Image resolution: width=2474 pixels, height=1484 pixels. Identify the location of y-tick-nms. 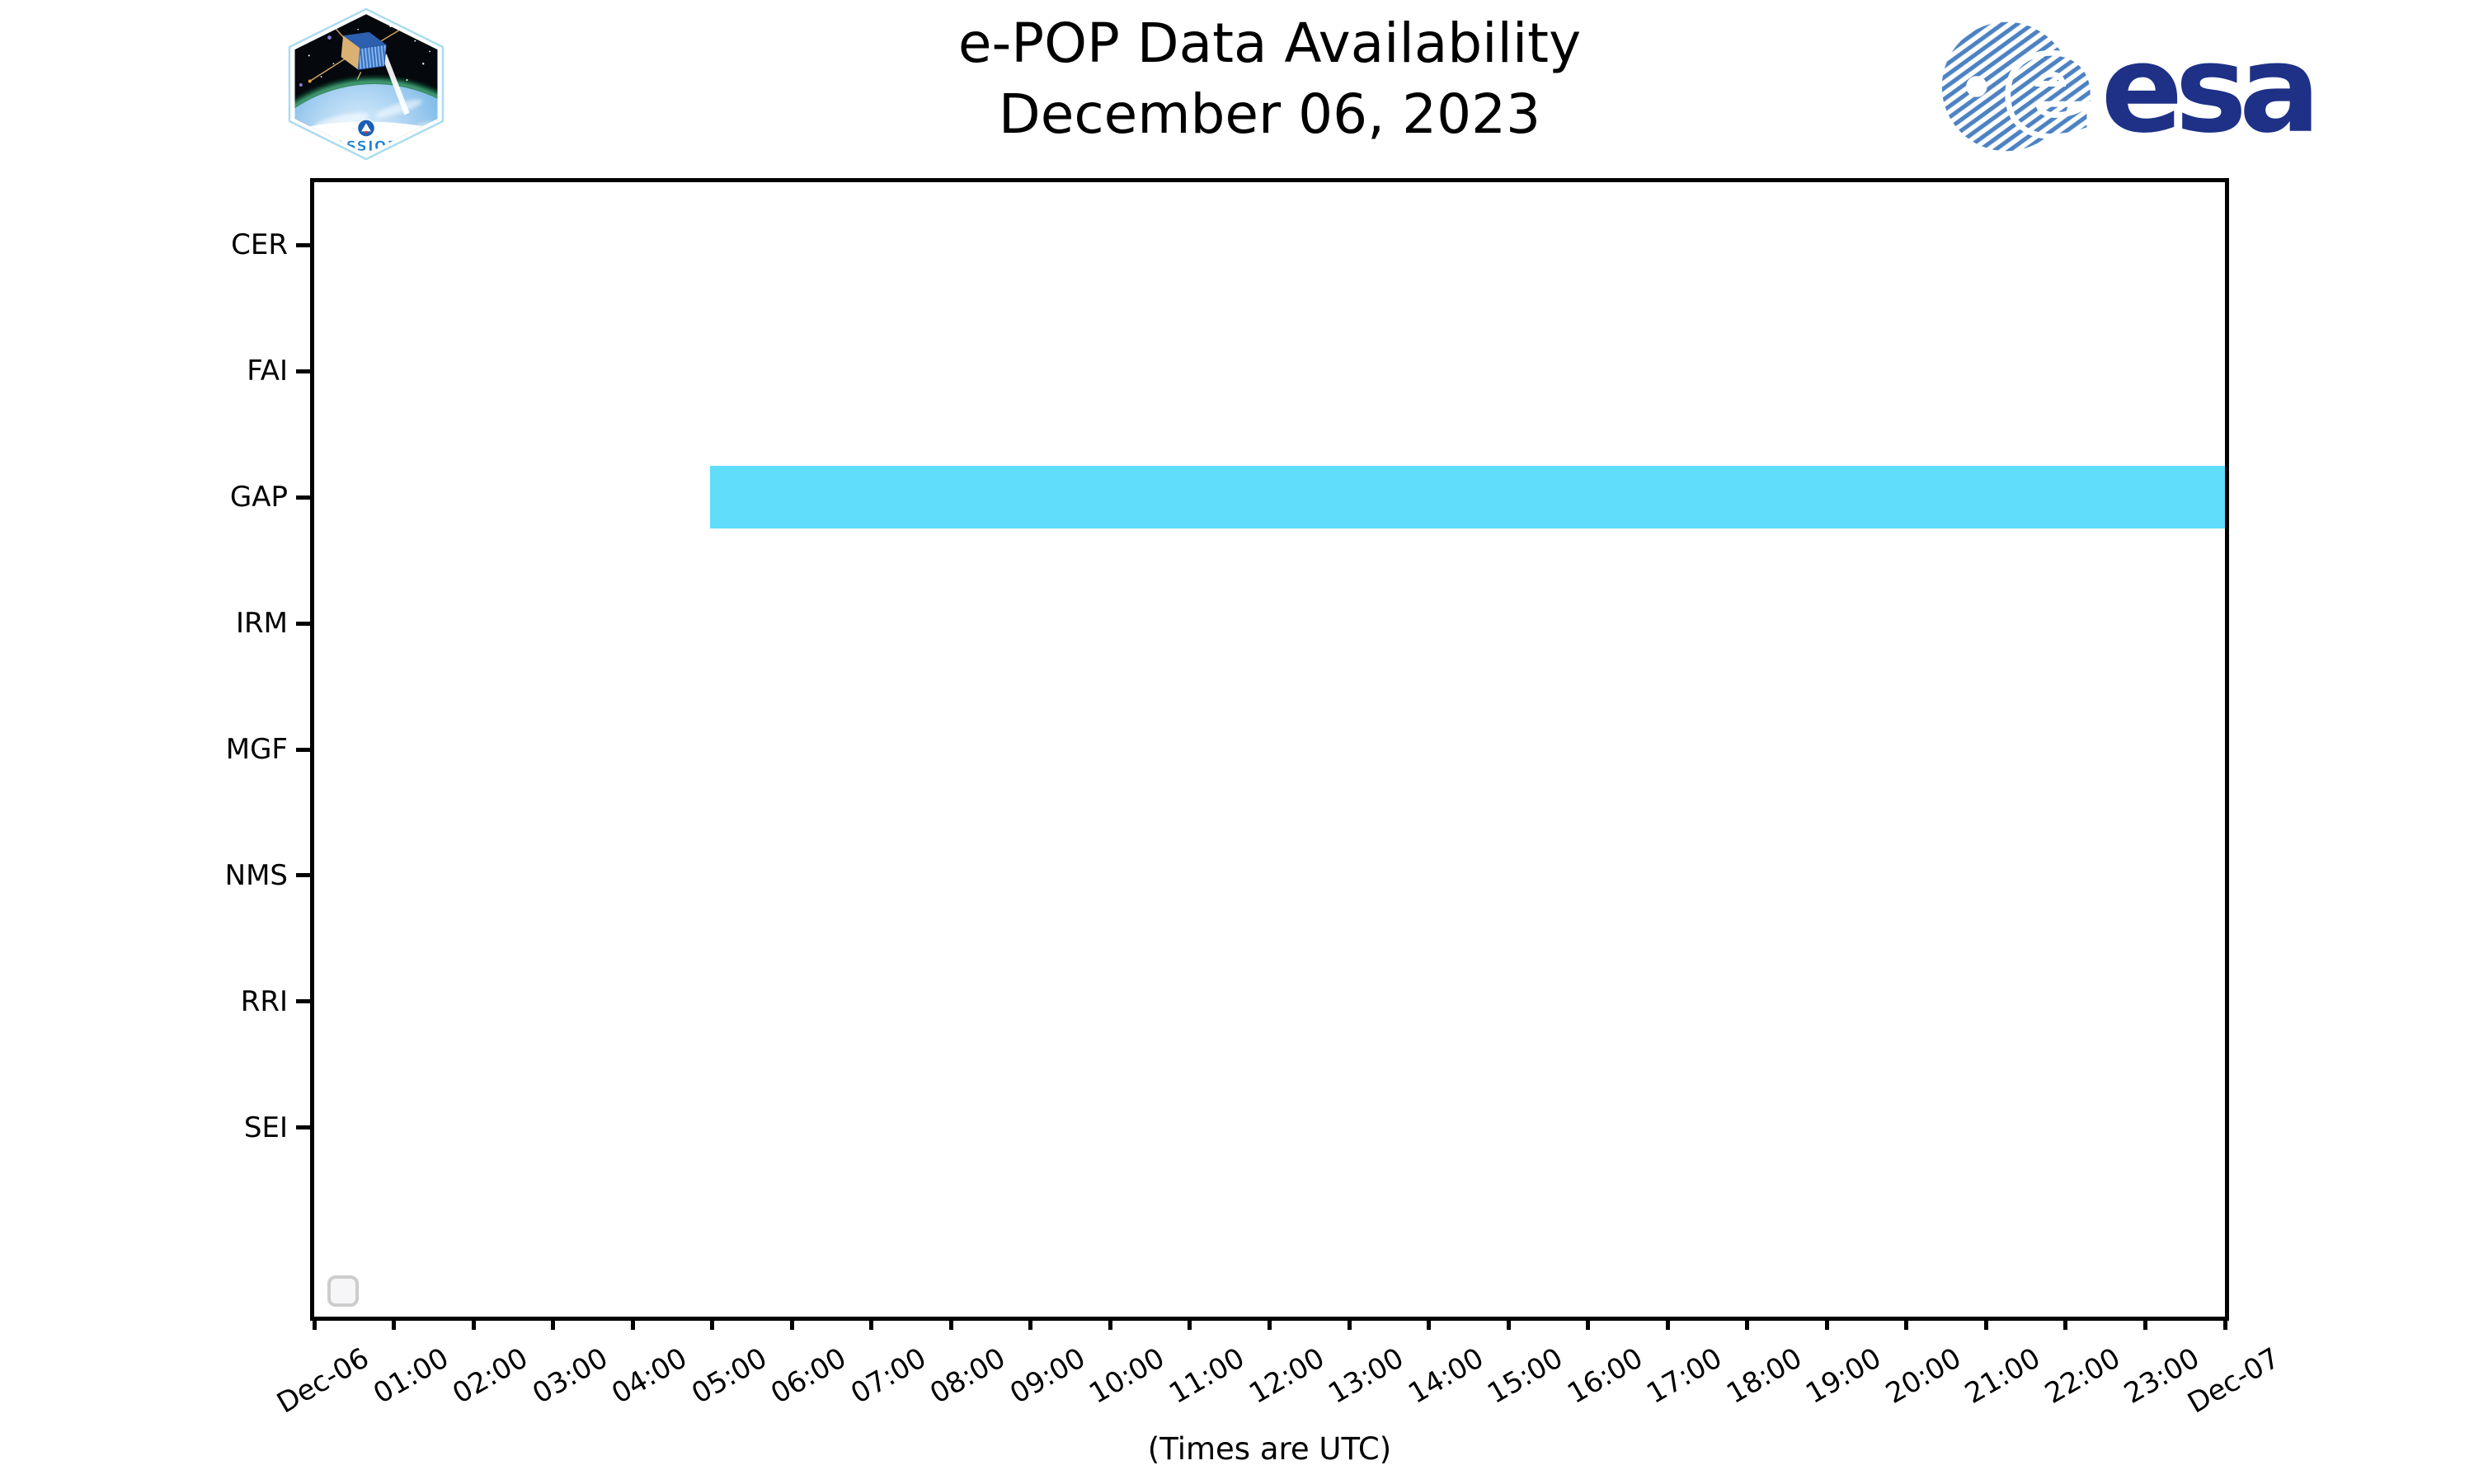
(303, 876).